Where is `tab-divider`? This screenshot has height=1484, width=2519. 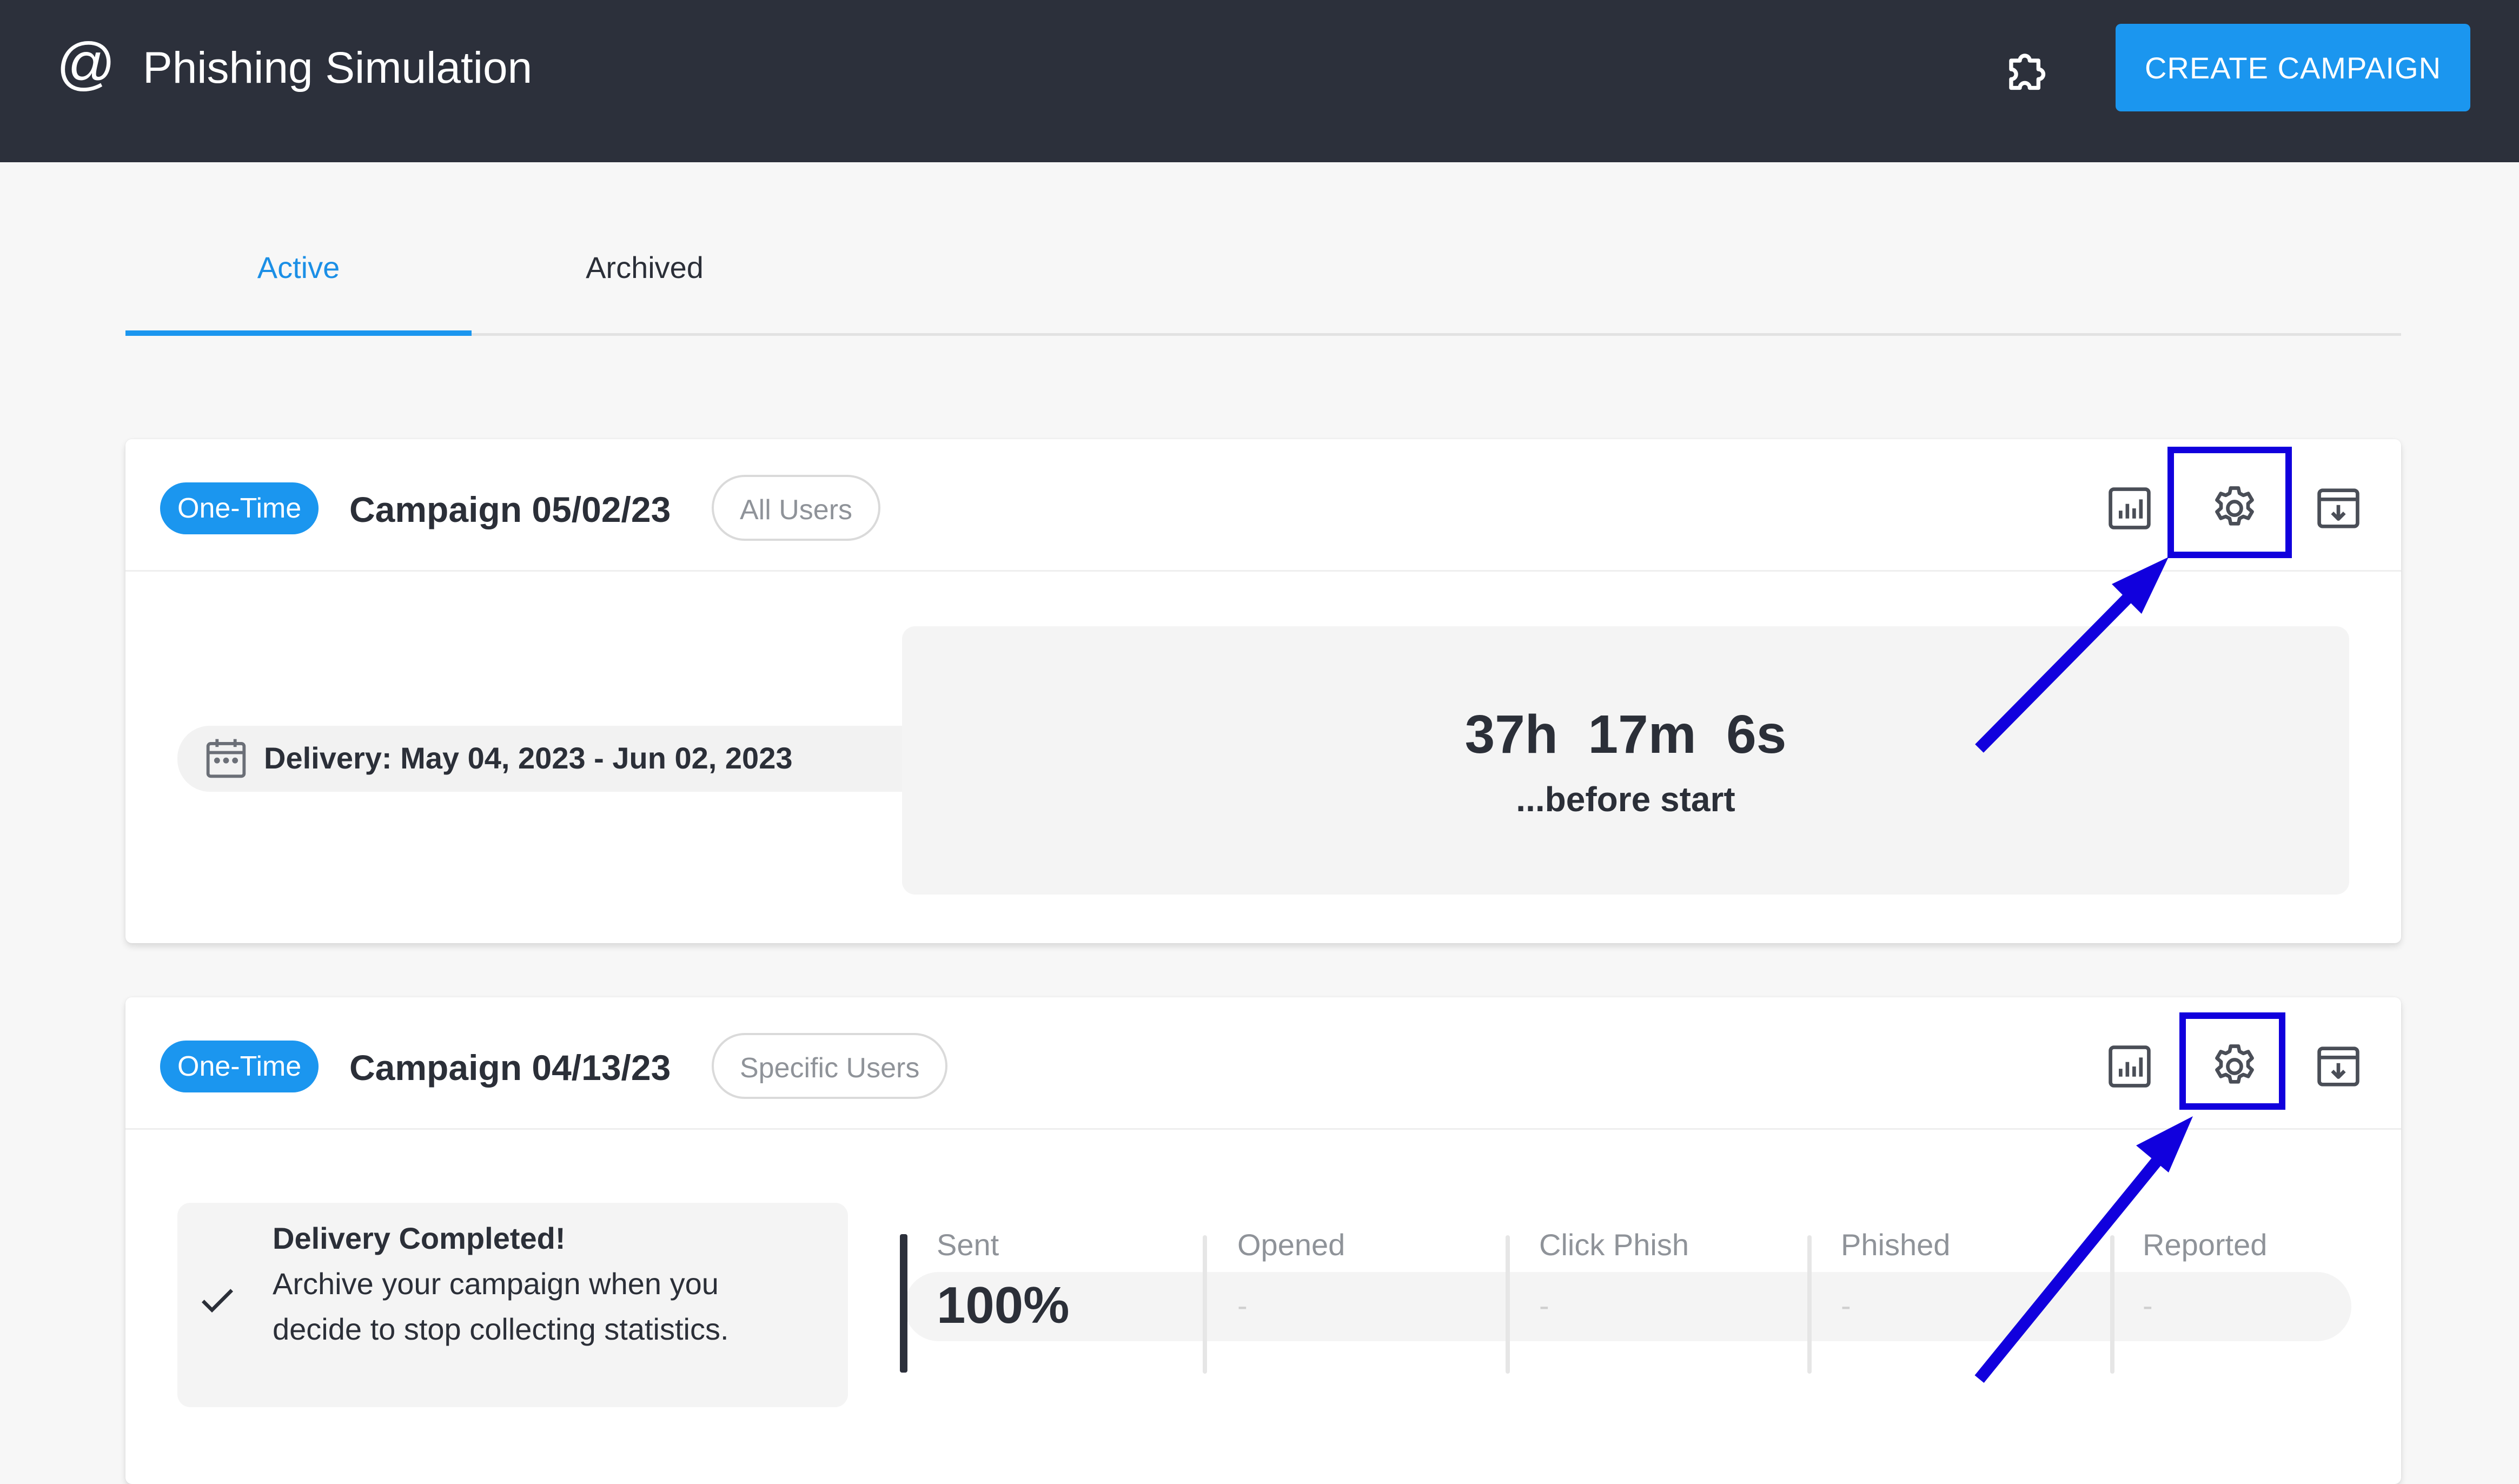
tab-divider is located at coordinates (1263, 335).